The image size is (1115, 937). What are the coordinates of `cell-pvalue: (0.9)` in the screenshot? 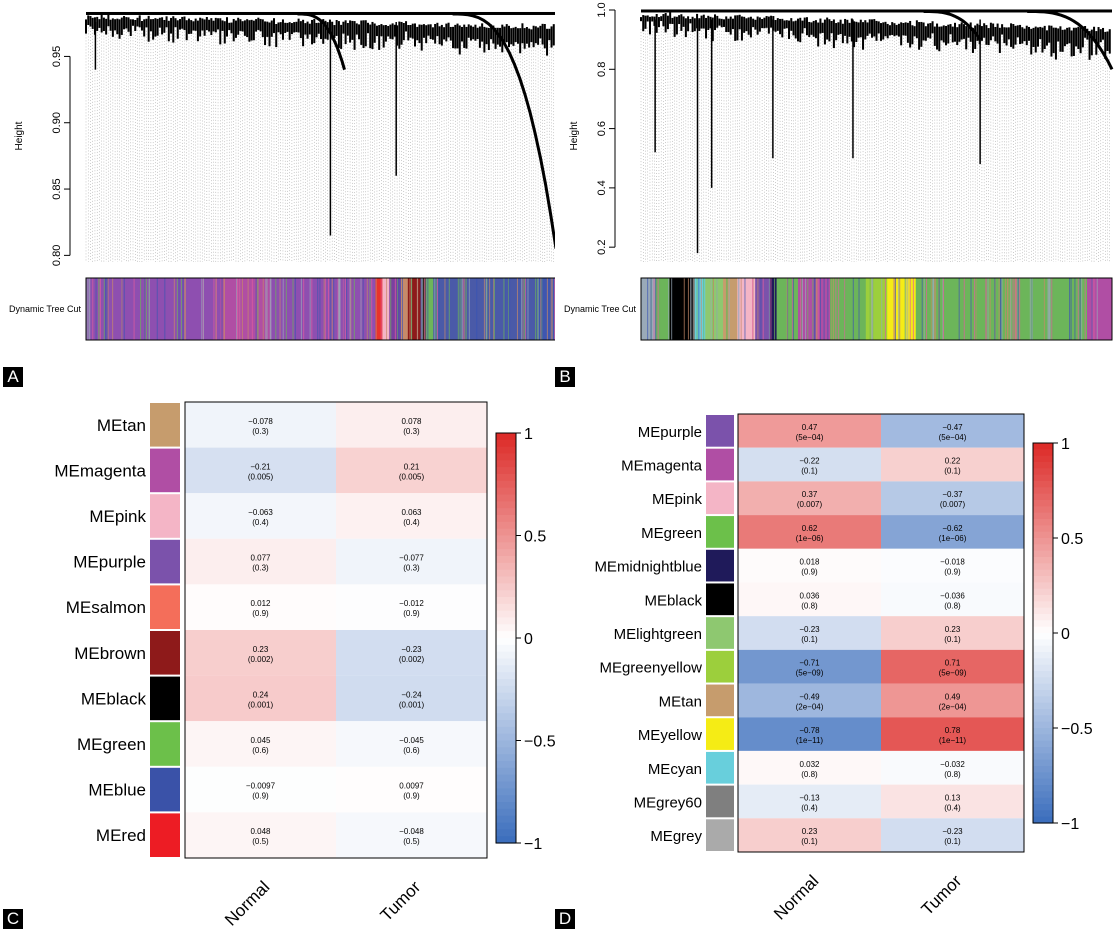 It's located at (260, 613).